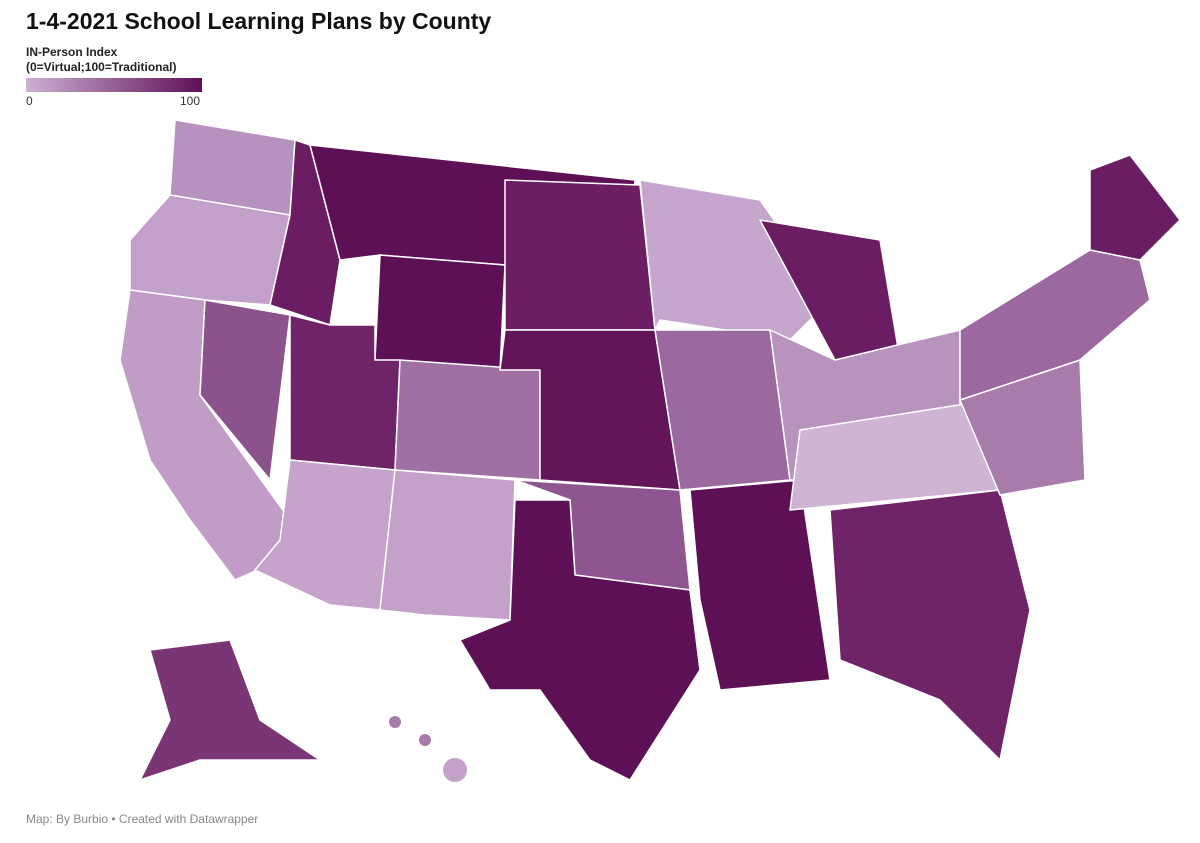 The height and width of the screenshot is (843, 1200). What do you see at coordinates (190, 101) in the screenshot?
I see `legend-max: 100` at bounding box center [190, 101].